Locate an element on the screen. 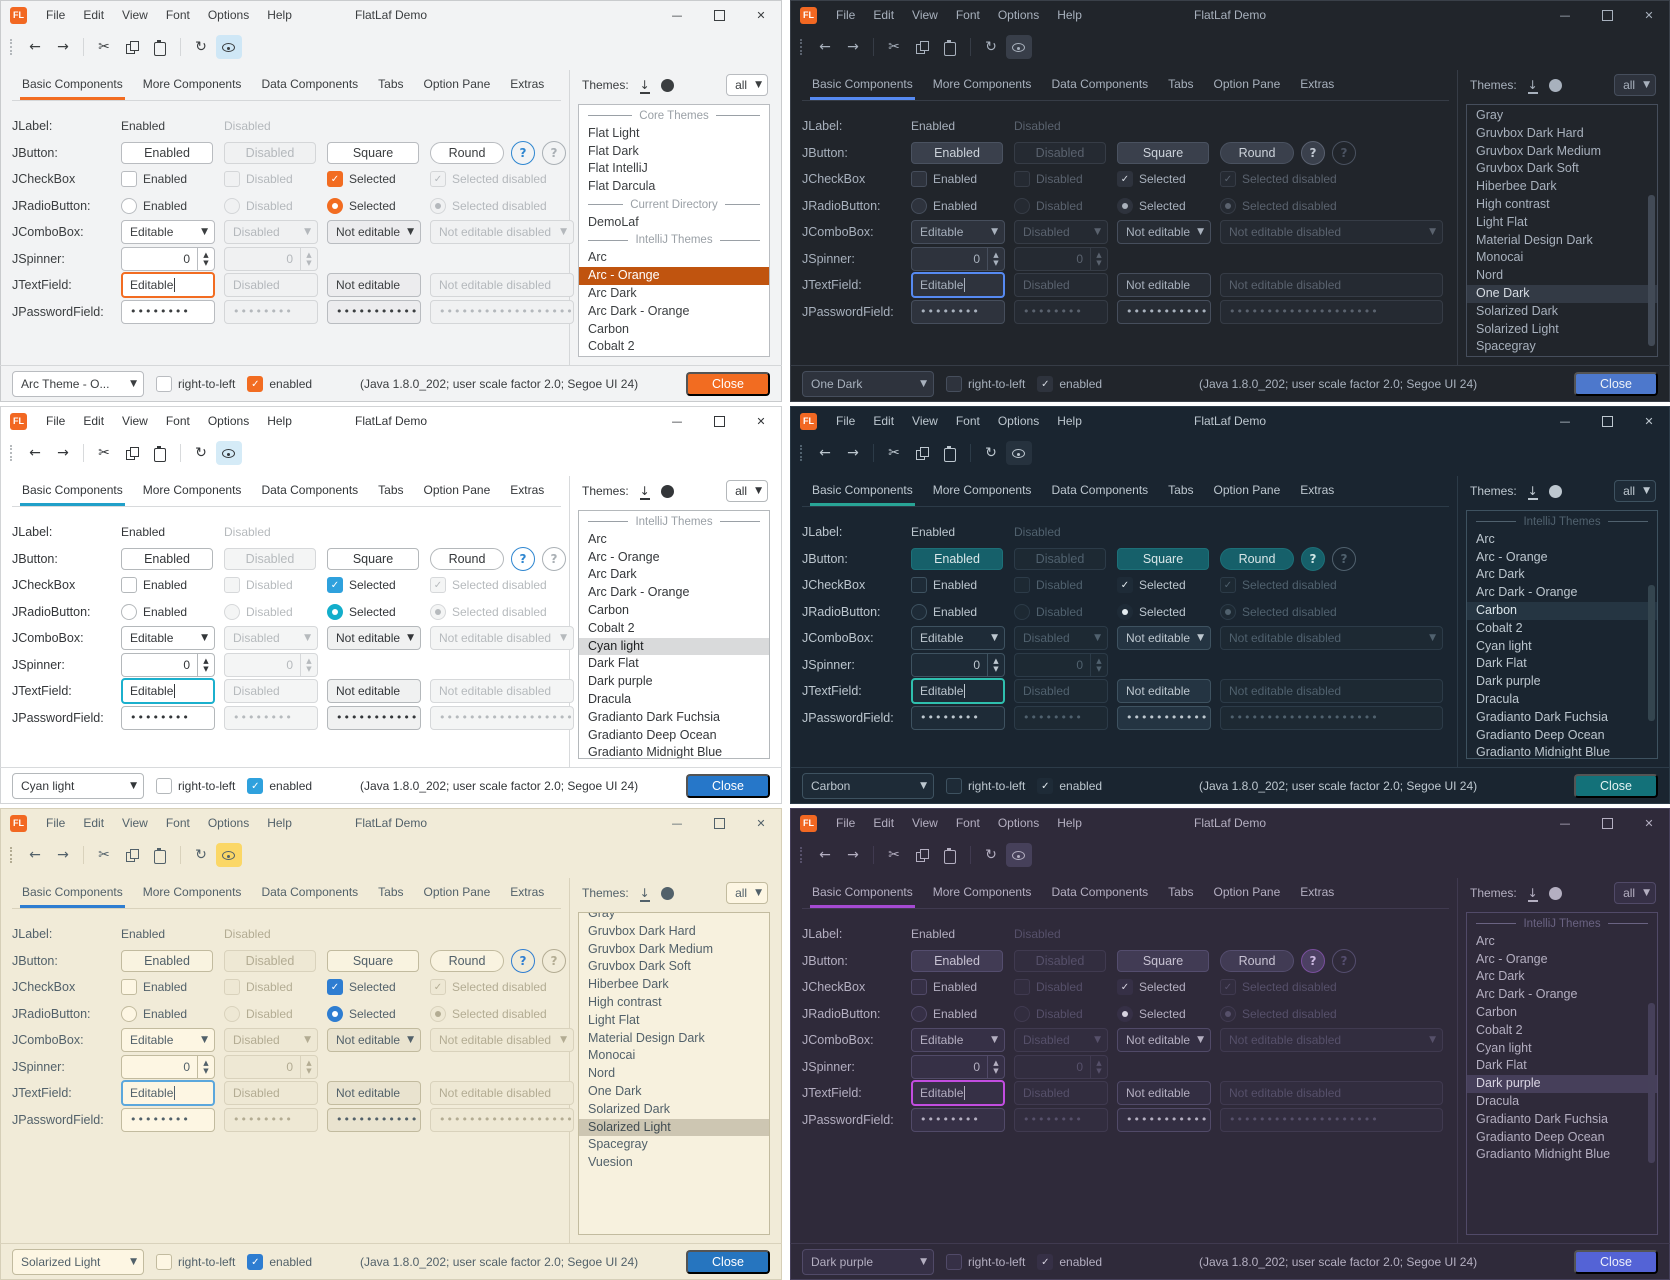 Image resolution: width=1670 pixels, height=1280 pixels. theme-combobox: One Dark ▼ is located at coordinates (868, 384).